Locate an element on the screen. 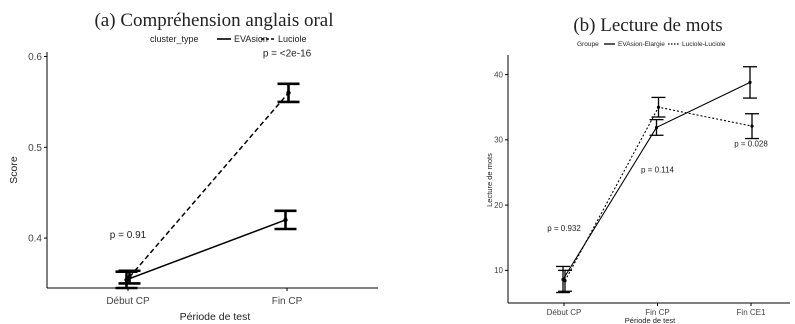 The image size is (795, 324). y-tick-label: 40 is located at coordinates (498, 74).